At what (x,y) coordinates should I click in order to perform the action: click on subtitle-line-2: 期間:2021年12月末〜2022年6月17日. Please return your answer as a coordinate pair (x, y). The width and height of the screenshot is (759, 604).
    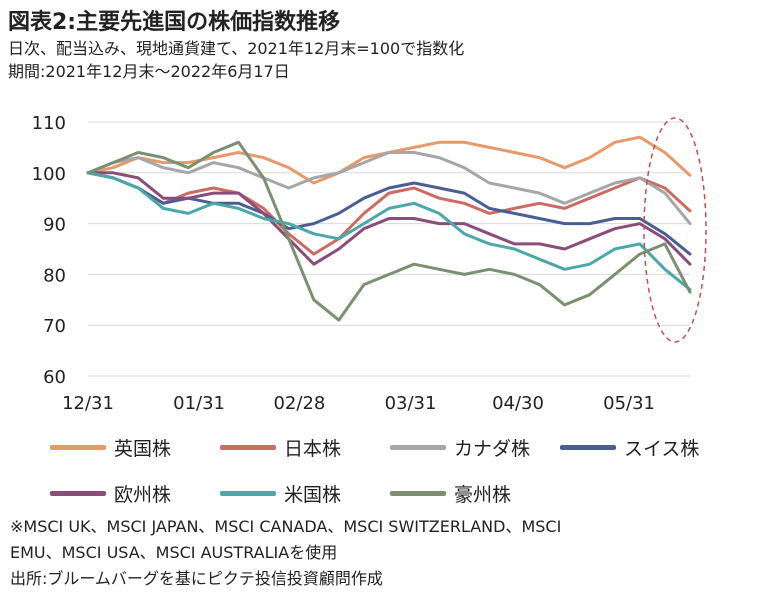
    Looking at the image, I should click on (149, 71).